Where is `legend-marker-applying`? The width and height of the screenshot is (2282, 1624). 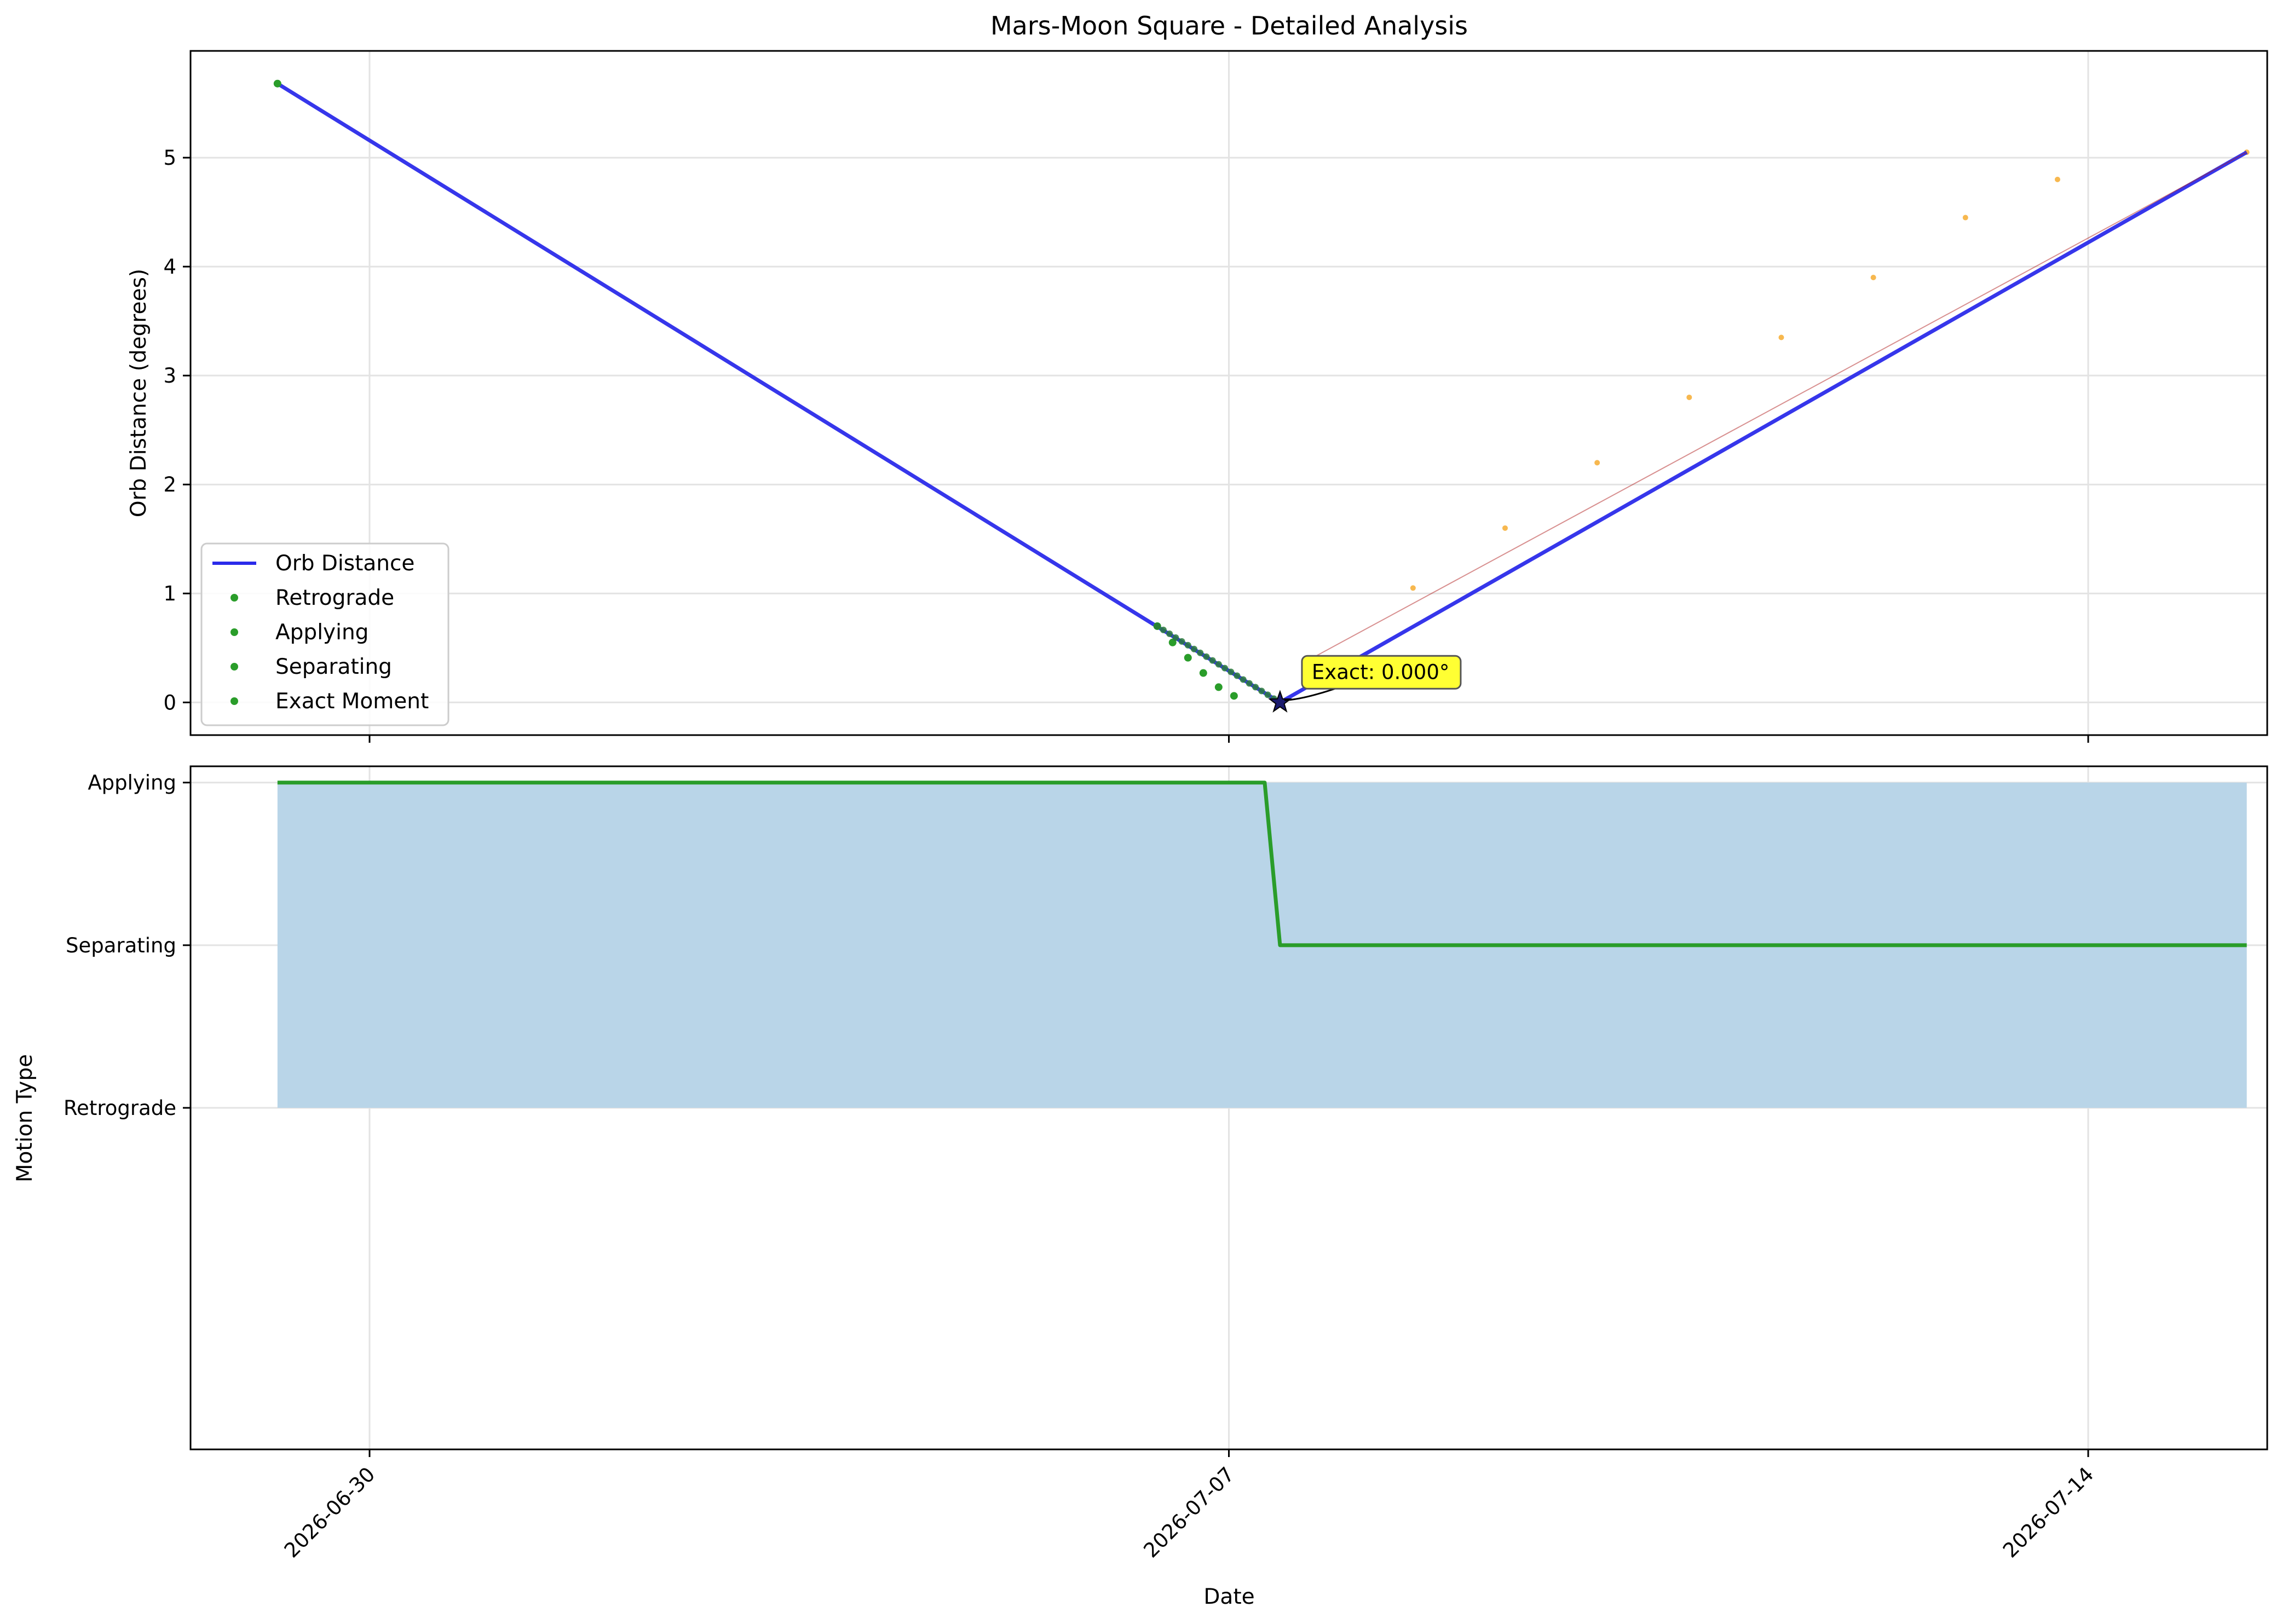
legend-marker-applying is located at coordinates (234, 632).